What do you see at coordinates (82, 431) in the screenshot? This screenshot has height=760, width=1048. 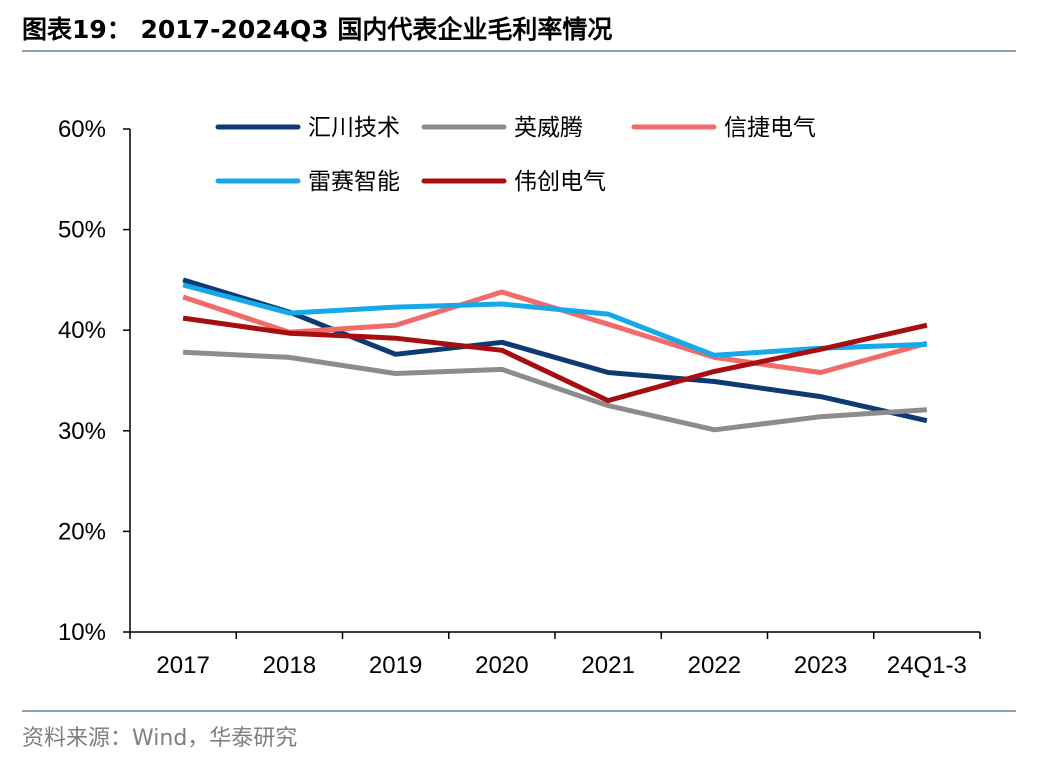 I see `y-tick-label: 30%` at bounding box center [82, 431].